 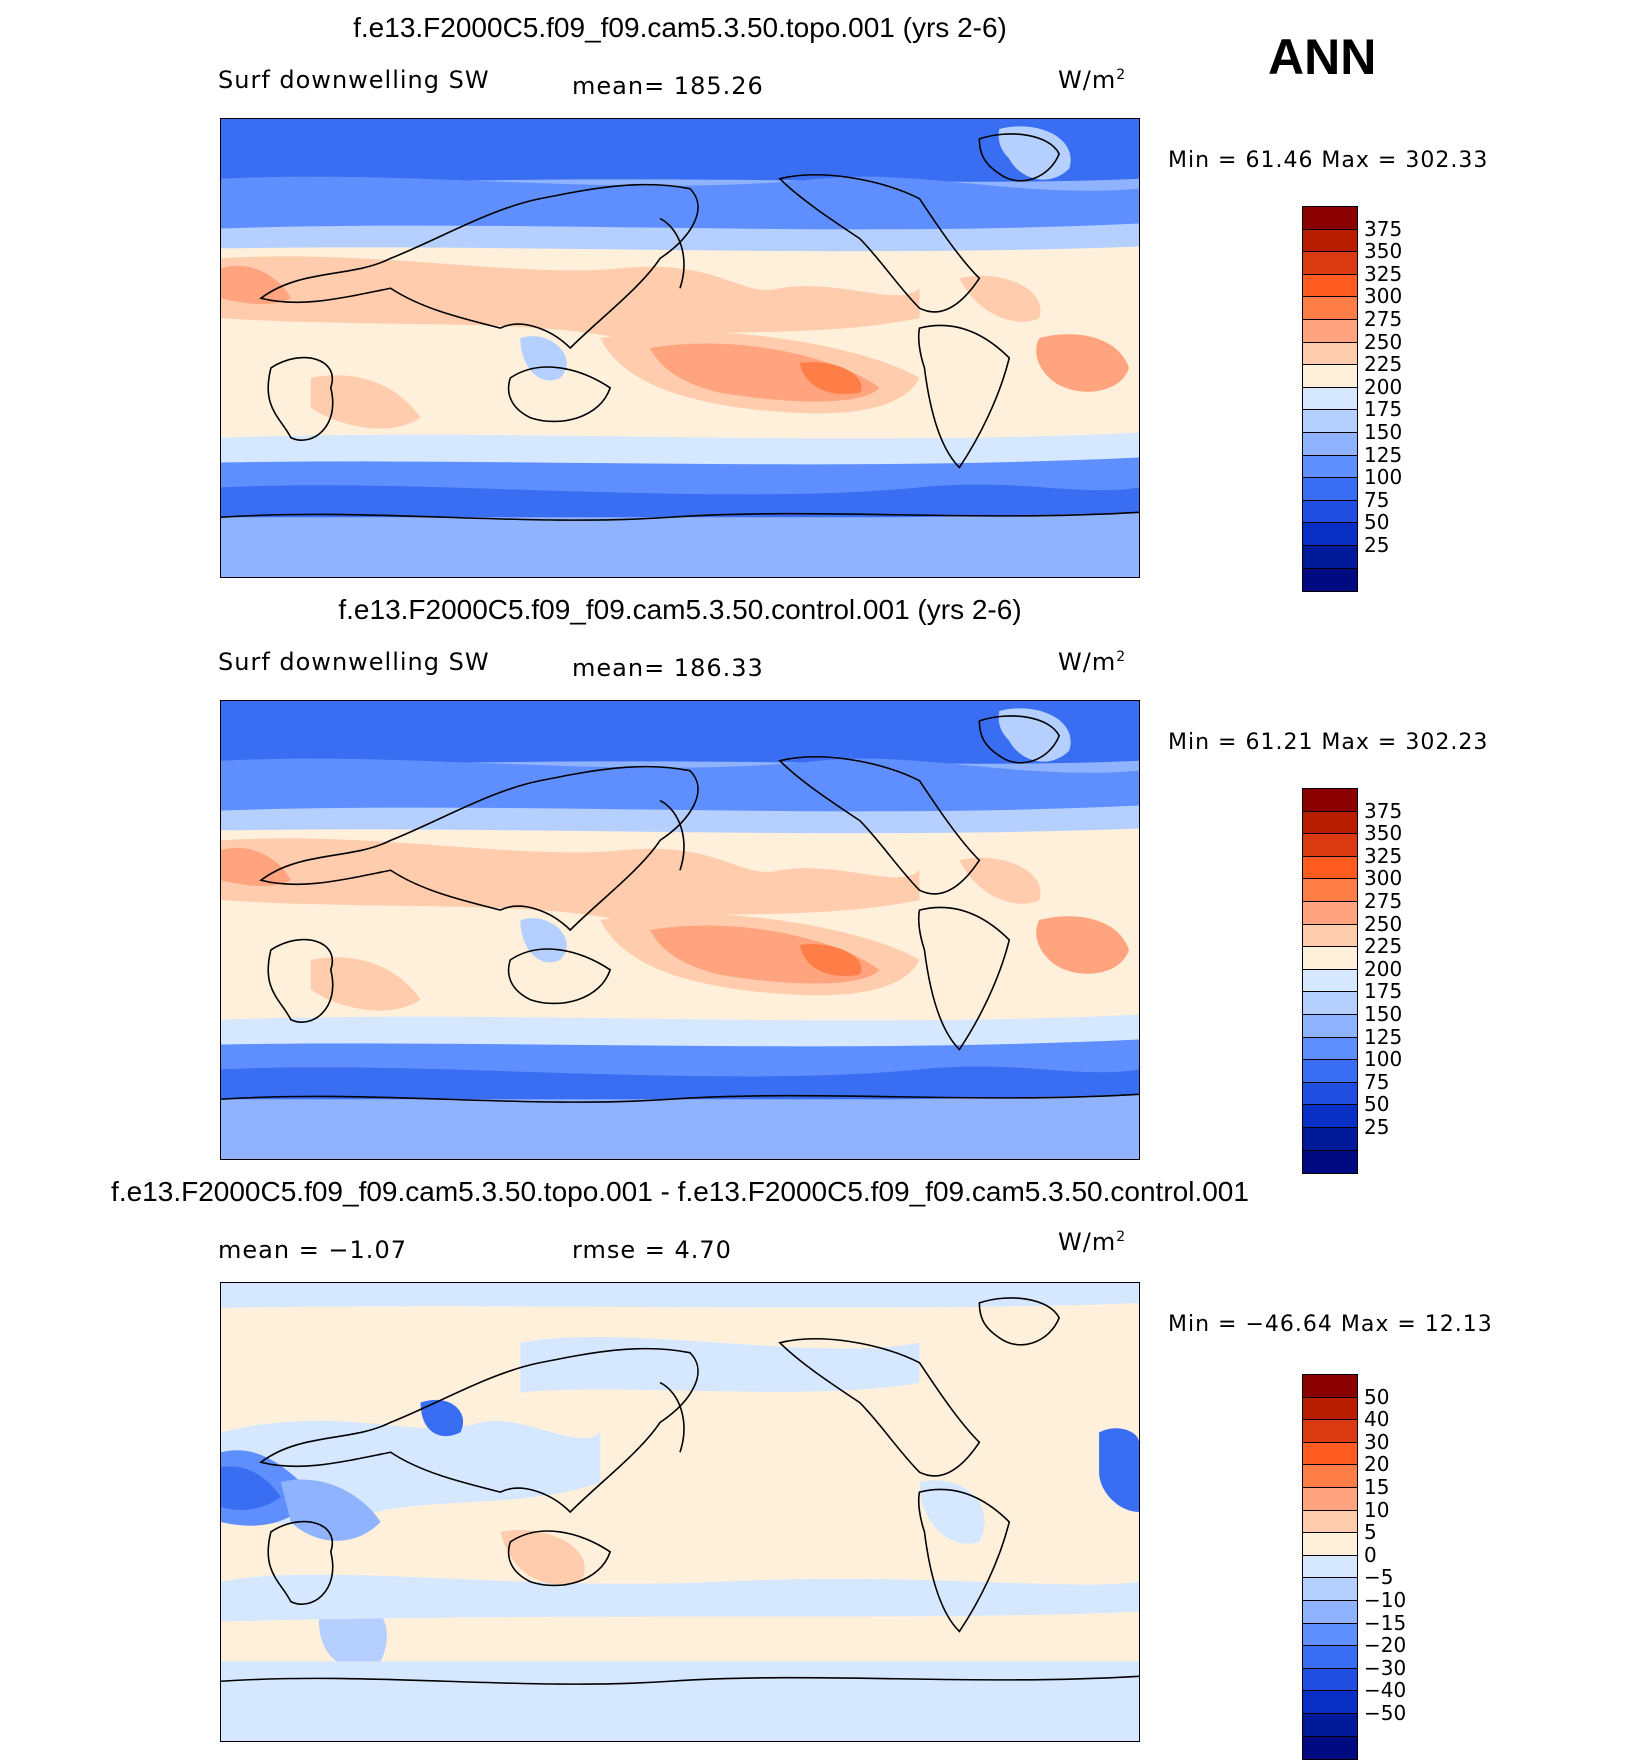 I want to click on colorbar-tick-label: 30, so click(x=1377, y=1441).